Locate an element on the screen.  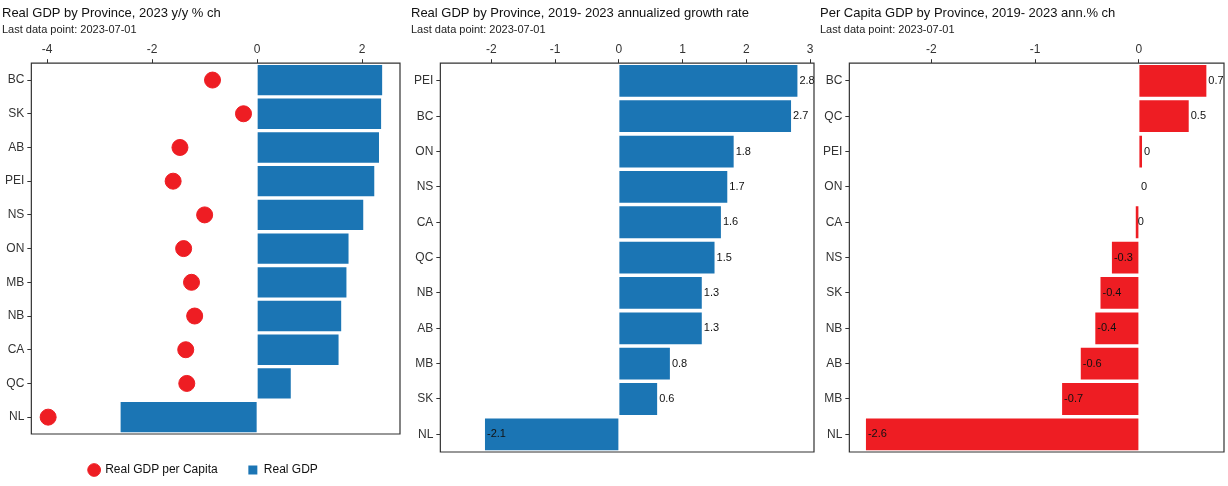
data-label: 1.7 is located at coordinates (737, 185).